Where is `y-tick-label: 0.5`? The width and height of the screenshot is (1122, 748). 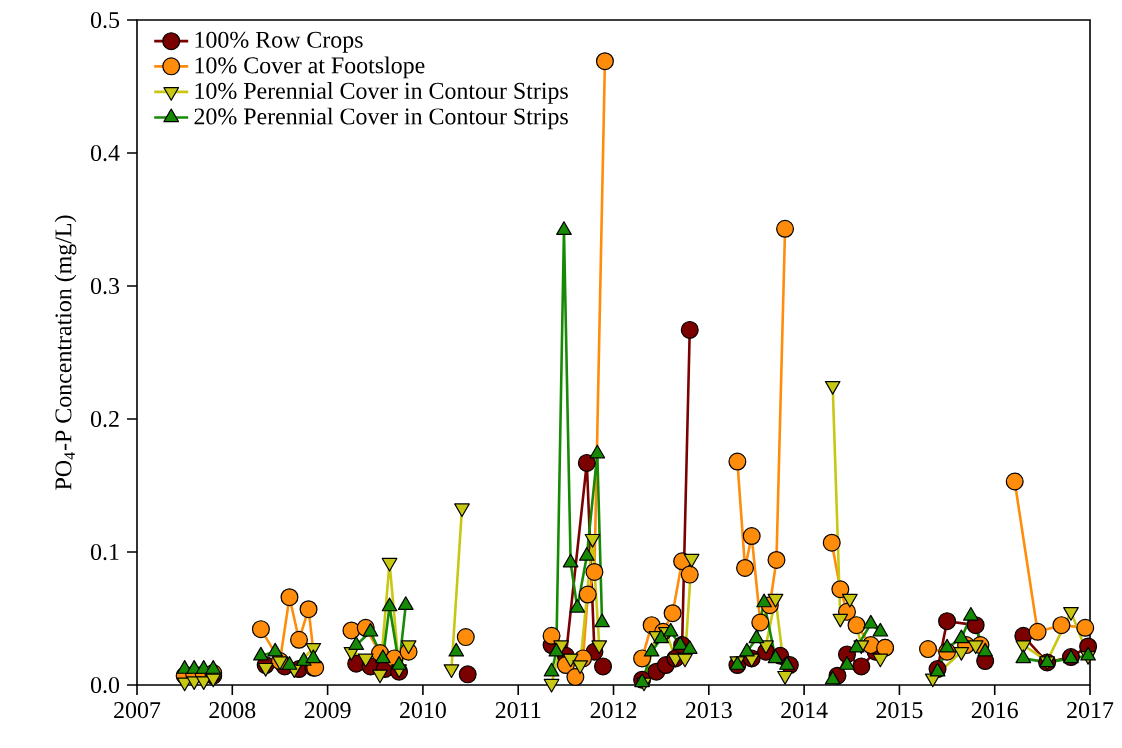 y-tick-label: 0.5 is located at coordinates (105, 20).